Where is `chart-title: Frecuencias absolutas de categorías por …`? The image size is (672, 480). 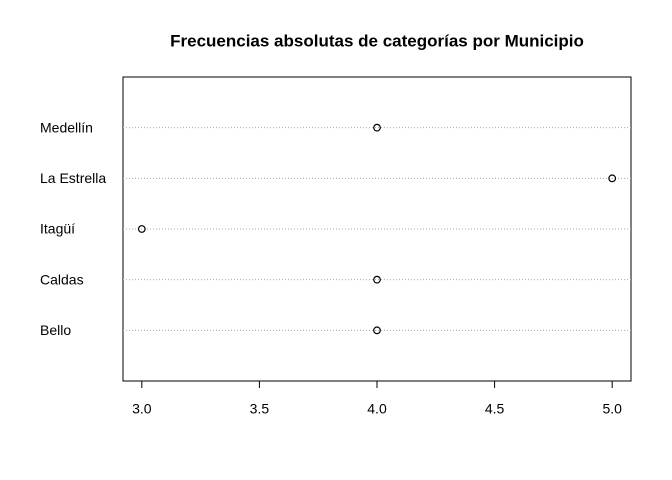 chart-title: Frecuencias absolutas de categorías por … is located at coordinates (377, 40).